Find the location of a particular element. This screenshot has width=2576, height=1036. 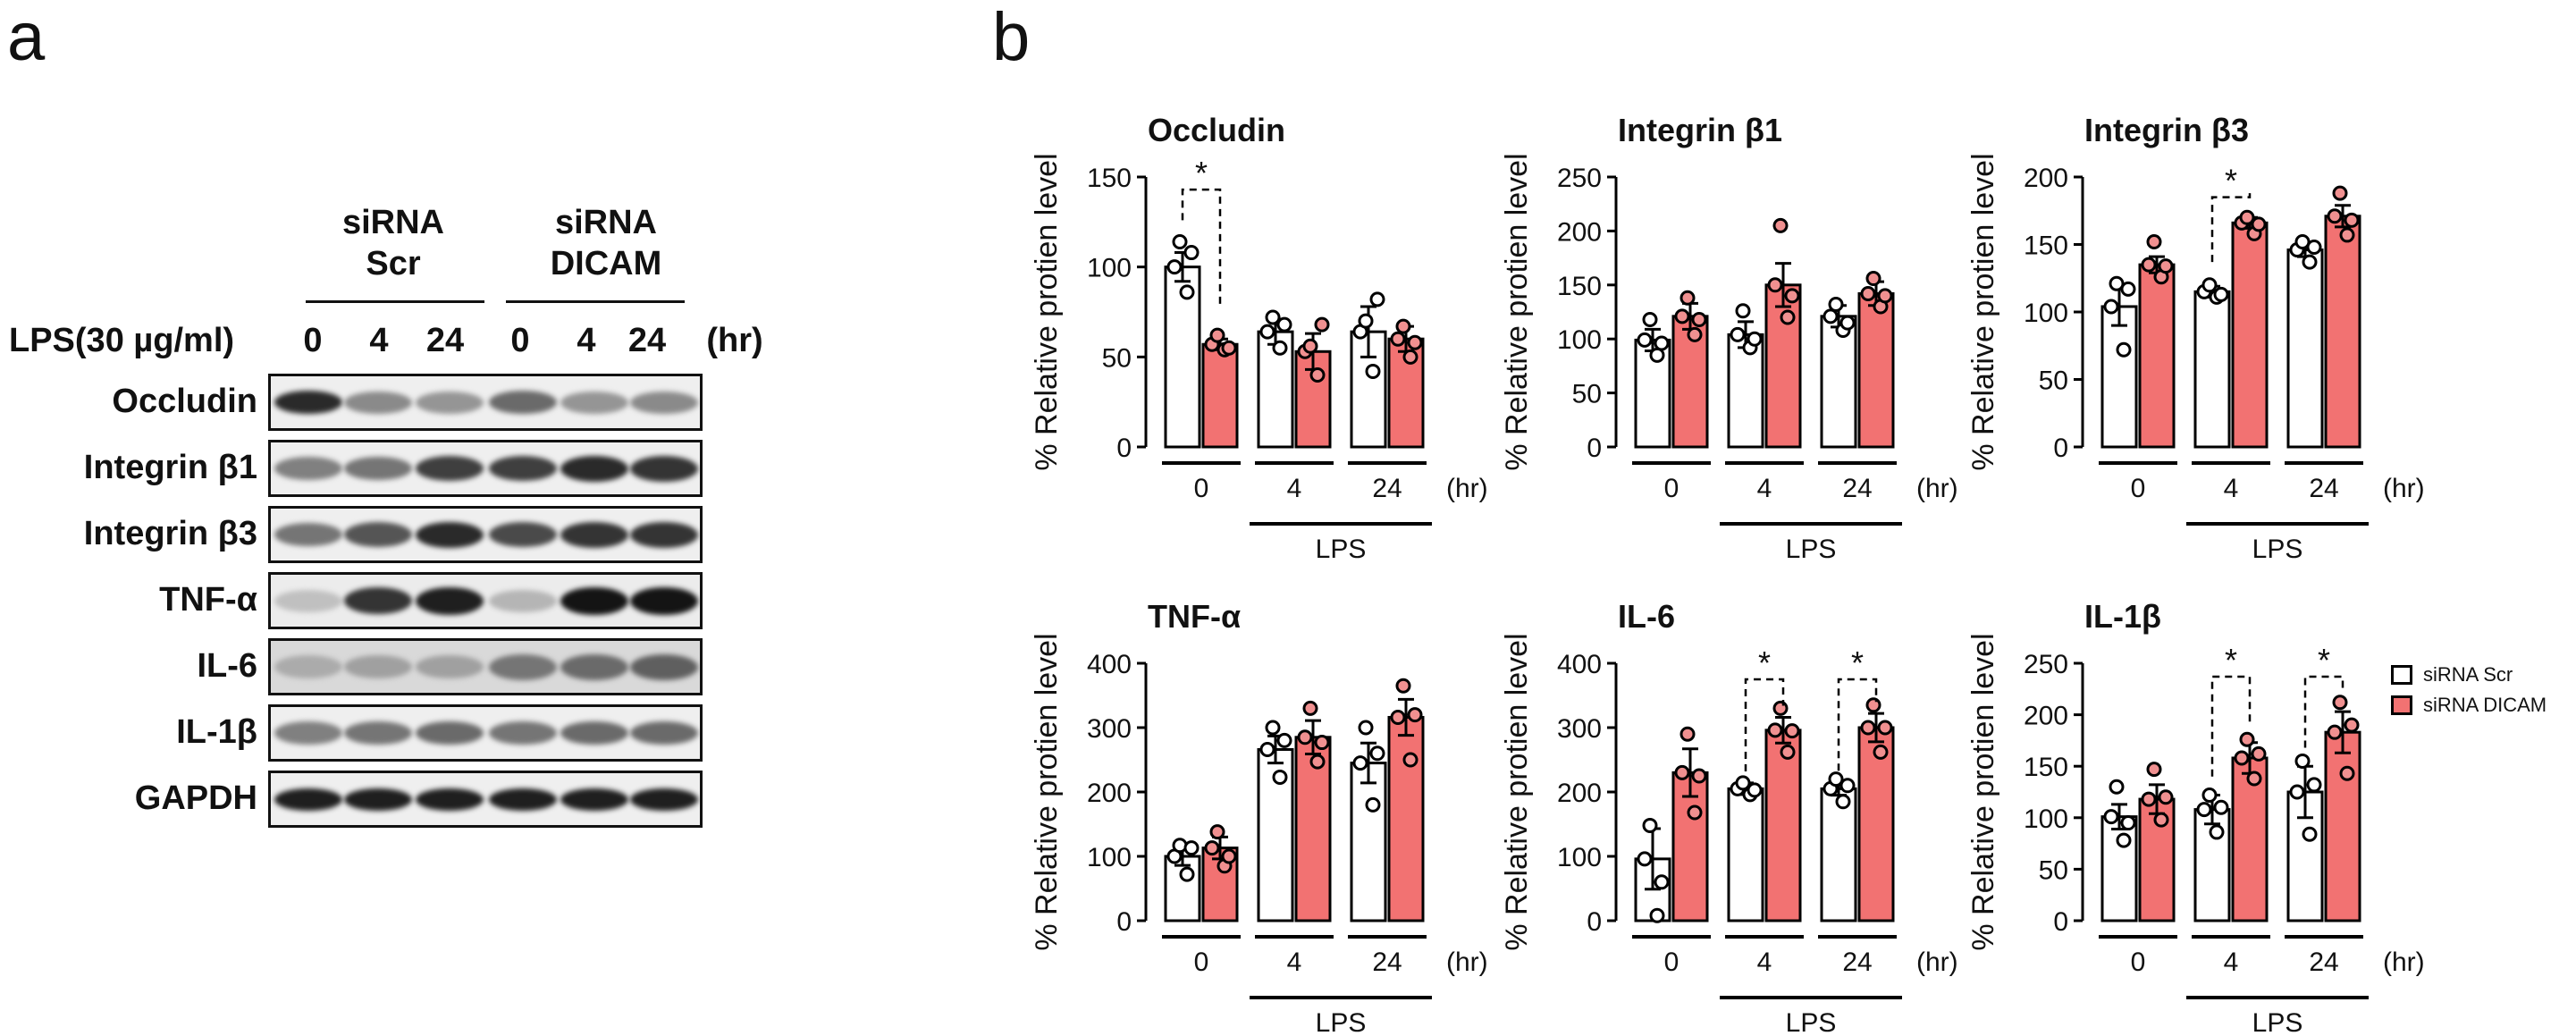

blot-row-label: GAPDH is located at coordinates (196, 798).